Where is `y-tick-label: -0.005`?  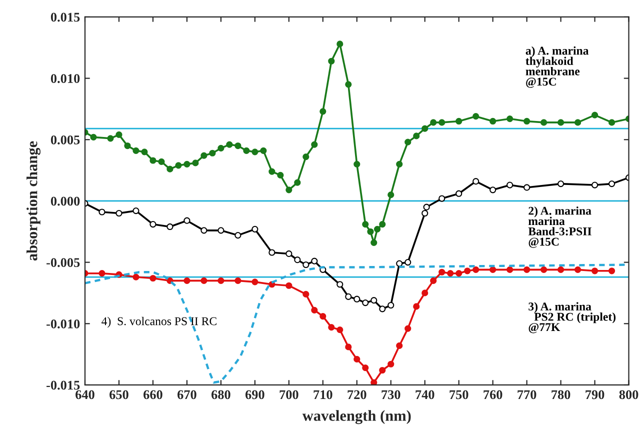 y-tick-label: -0.005 is located at coordinates (63, 263).